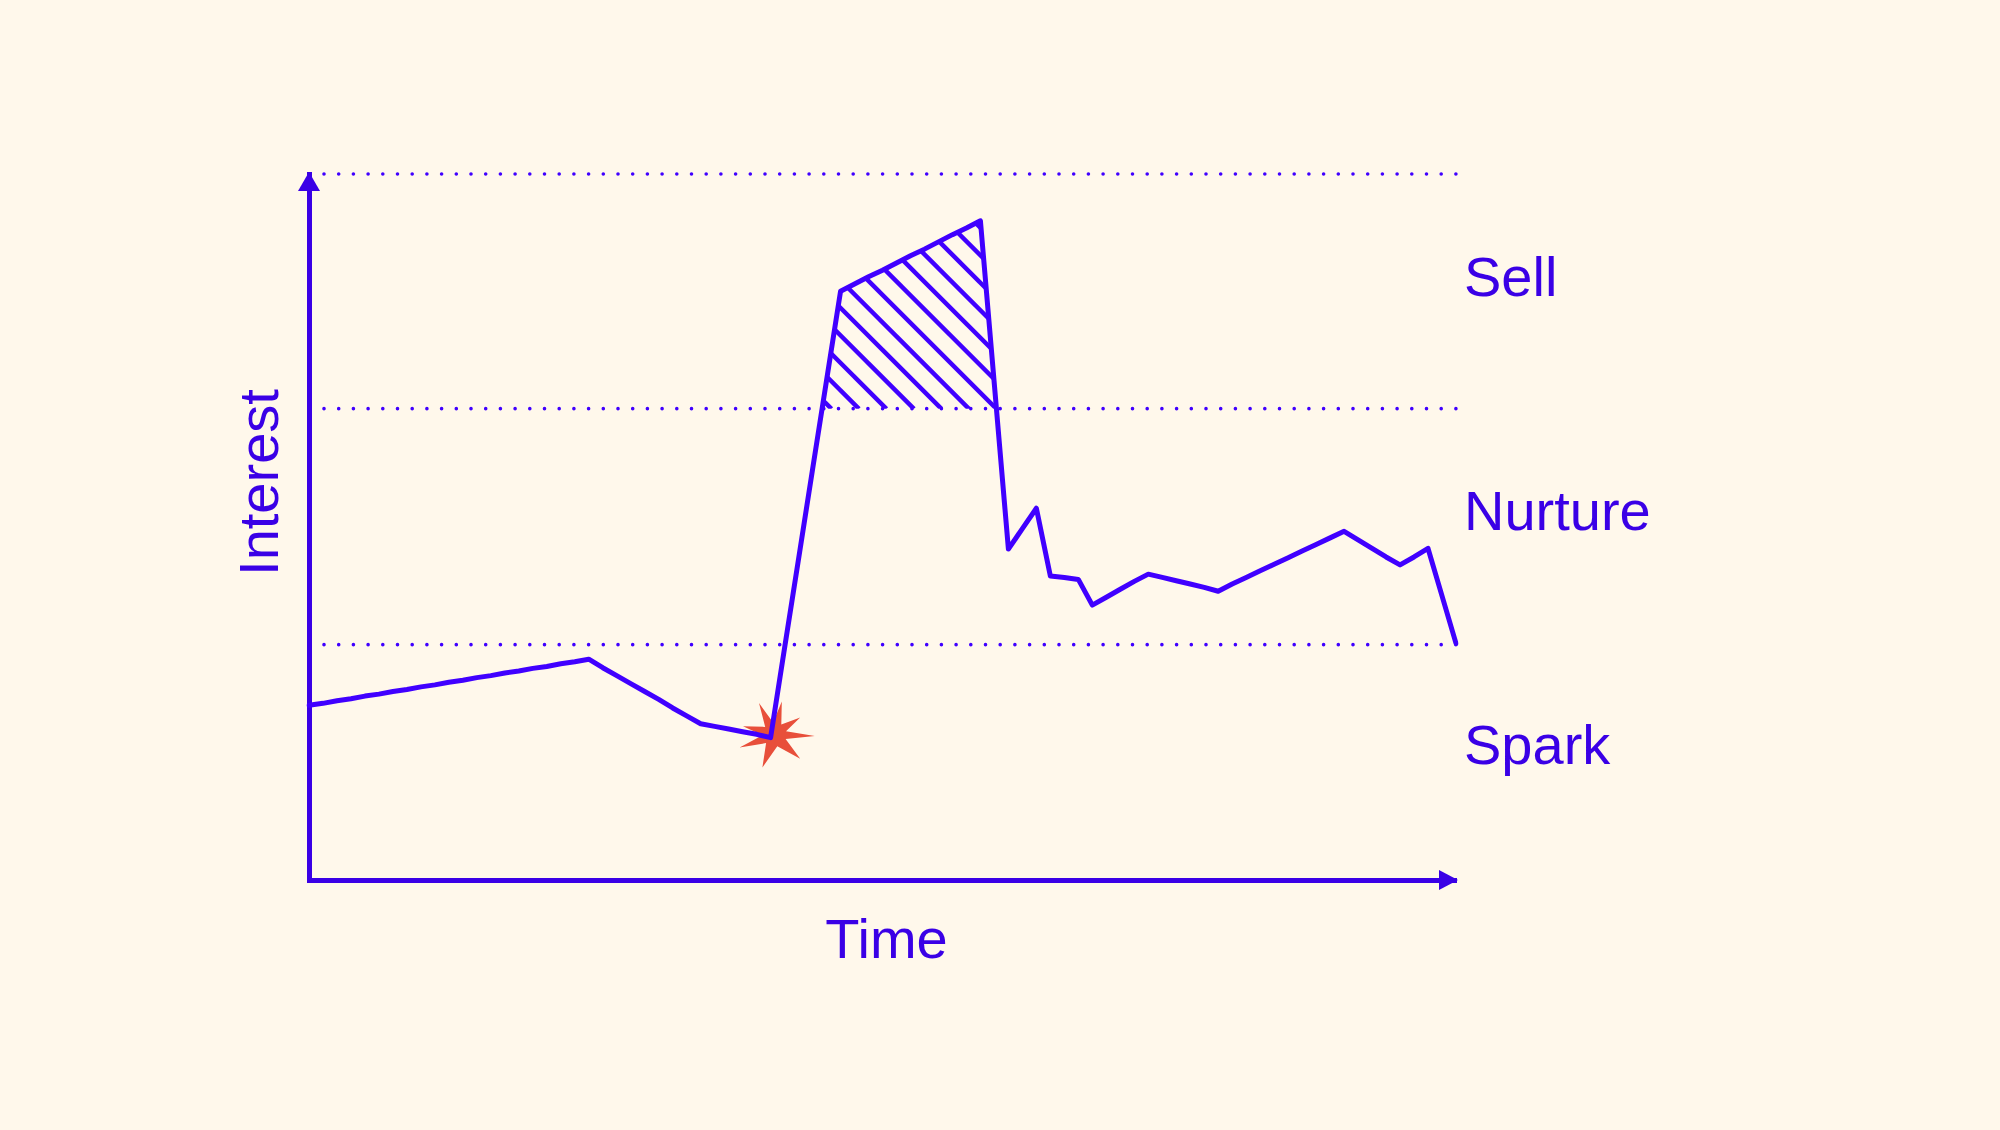 The width and height of the screenshot is (2000, 1130). What do you see at coordinates (1538, 744) in the screenshot?
I see `text: Spark` at bounding box center [1538, 744].